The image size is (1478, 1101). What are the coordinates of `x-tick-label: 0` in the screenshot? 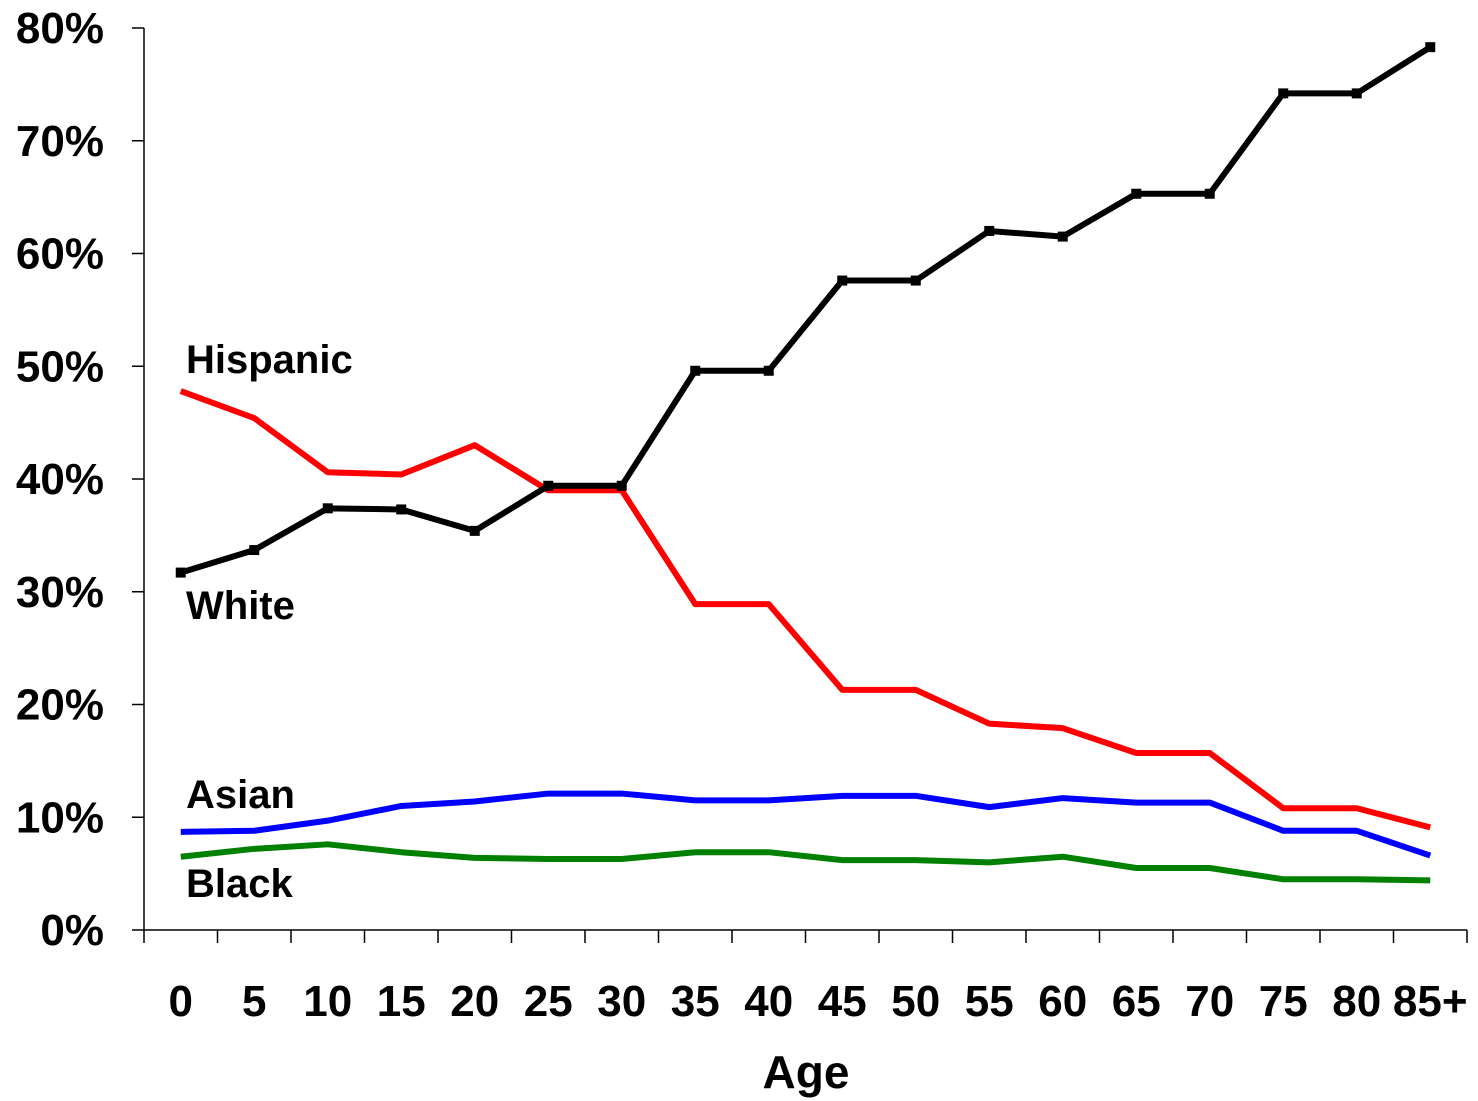 It's located at (181, 1001).